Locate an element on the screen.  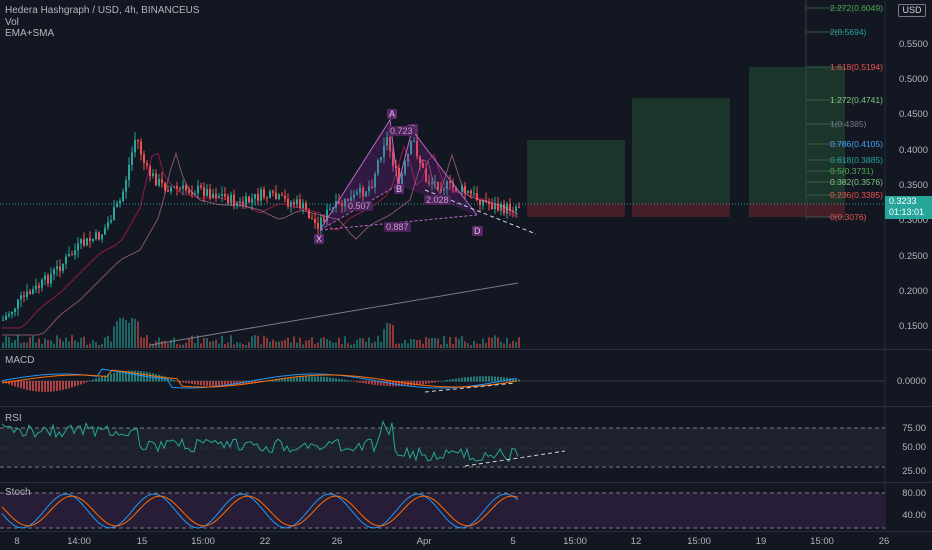
rsi-pane-title: RSI is located at coordinates (13, 418).